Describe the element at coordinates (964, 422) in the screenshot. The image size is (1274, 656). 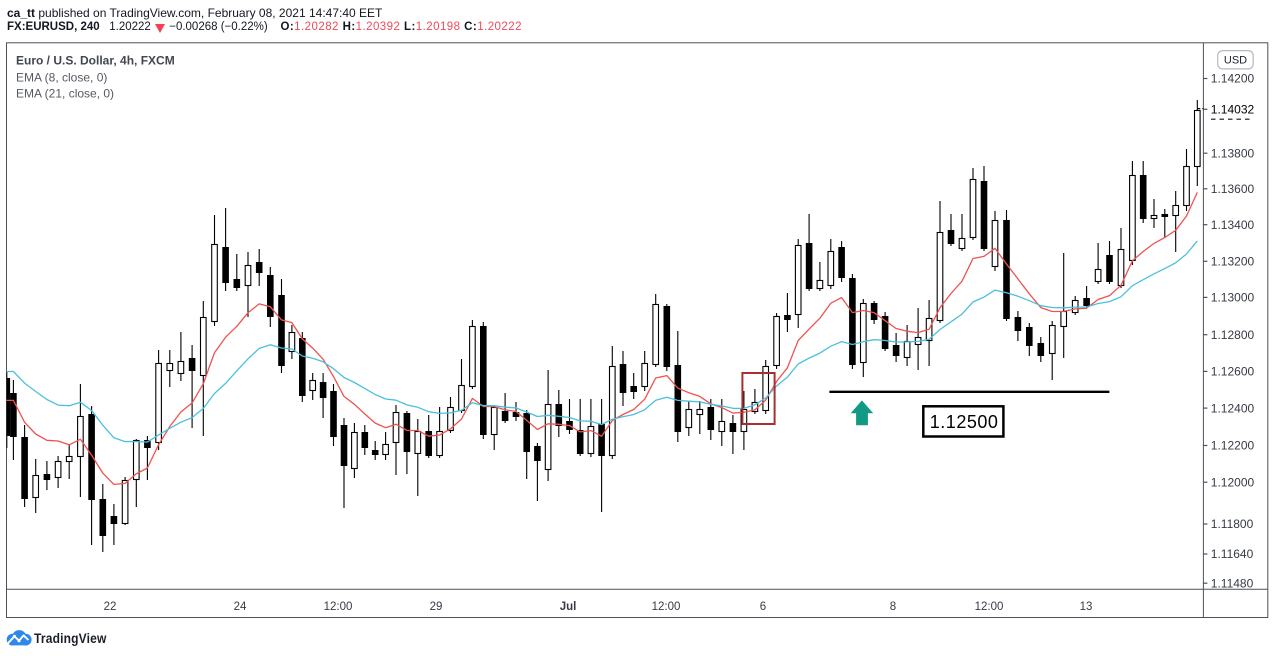
I see `svg-text: 1.12500` at that location.